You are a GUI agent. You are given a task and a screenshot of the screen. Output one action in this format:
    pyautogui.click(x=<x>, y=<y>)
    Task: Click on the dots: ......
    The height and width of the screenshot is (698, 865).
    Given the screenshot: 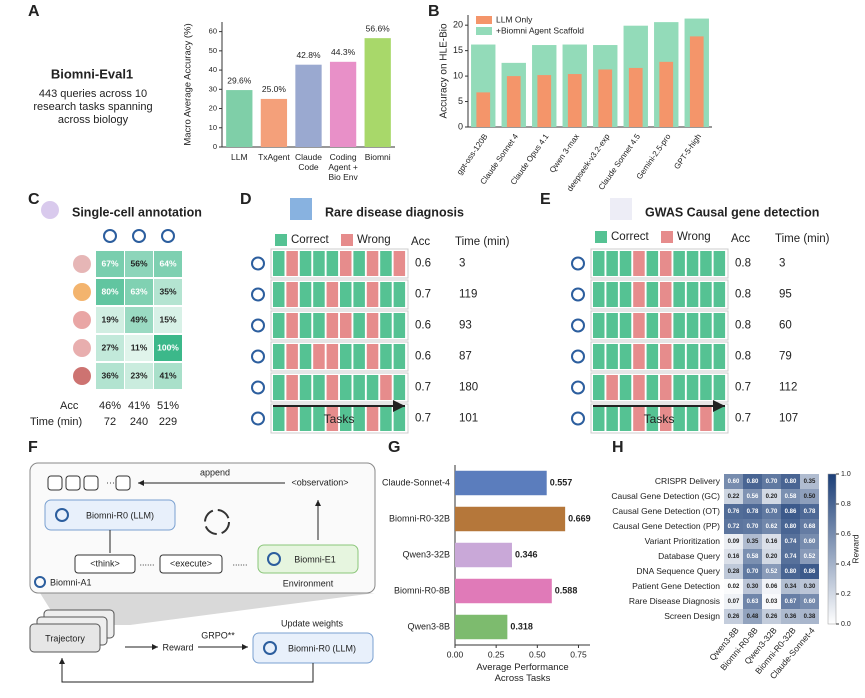 What is the action you would take?
    pyautogui.click(x=239, y=562)
    